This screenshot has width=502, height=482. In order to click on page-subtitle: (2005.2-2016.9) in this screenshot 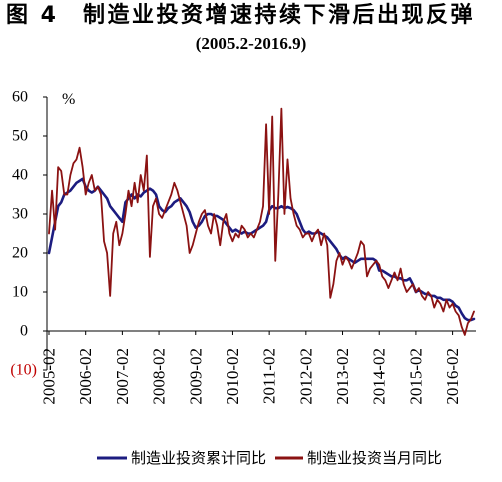, I will do `click(251, 43)`.